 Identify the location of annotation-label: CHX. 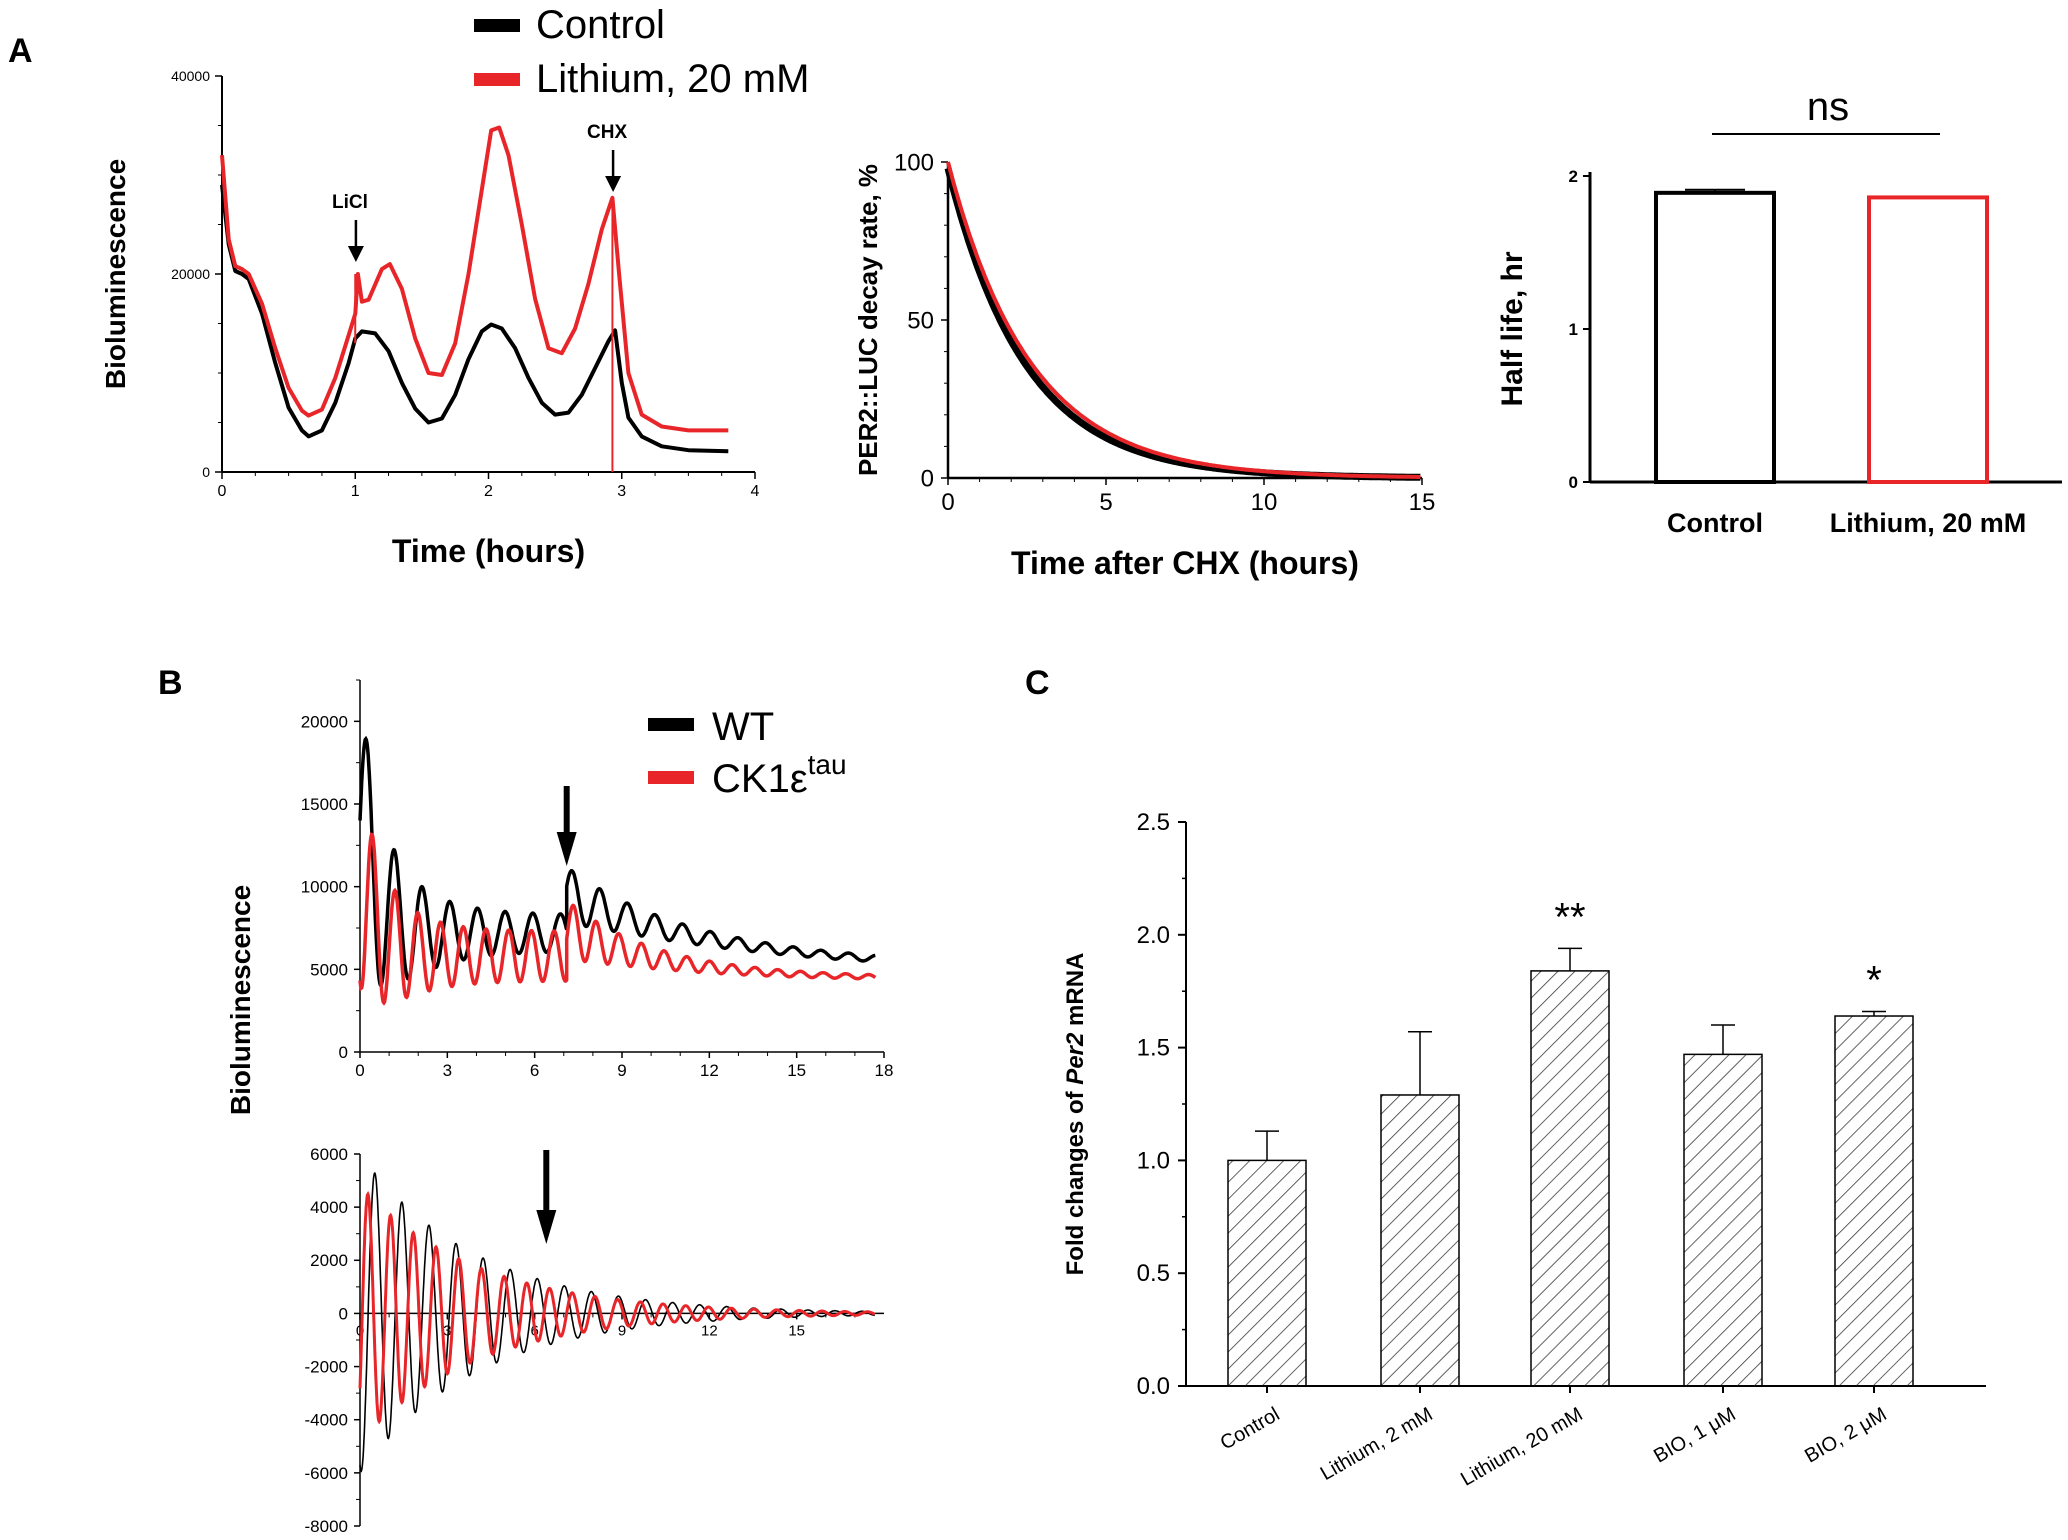
(607, 132).